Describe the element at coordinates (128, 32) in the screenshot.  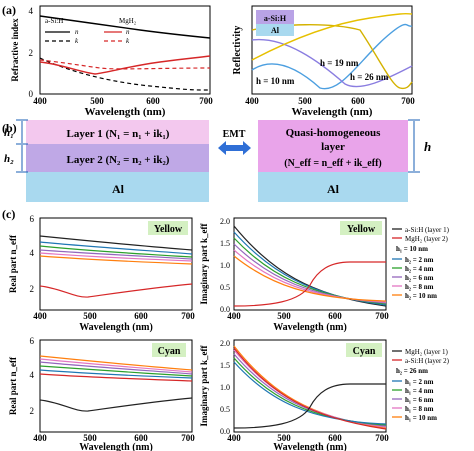
I see `legend-mgh2-n: n` at that location.